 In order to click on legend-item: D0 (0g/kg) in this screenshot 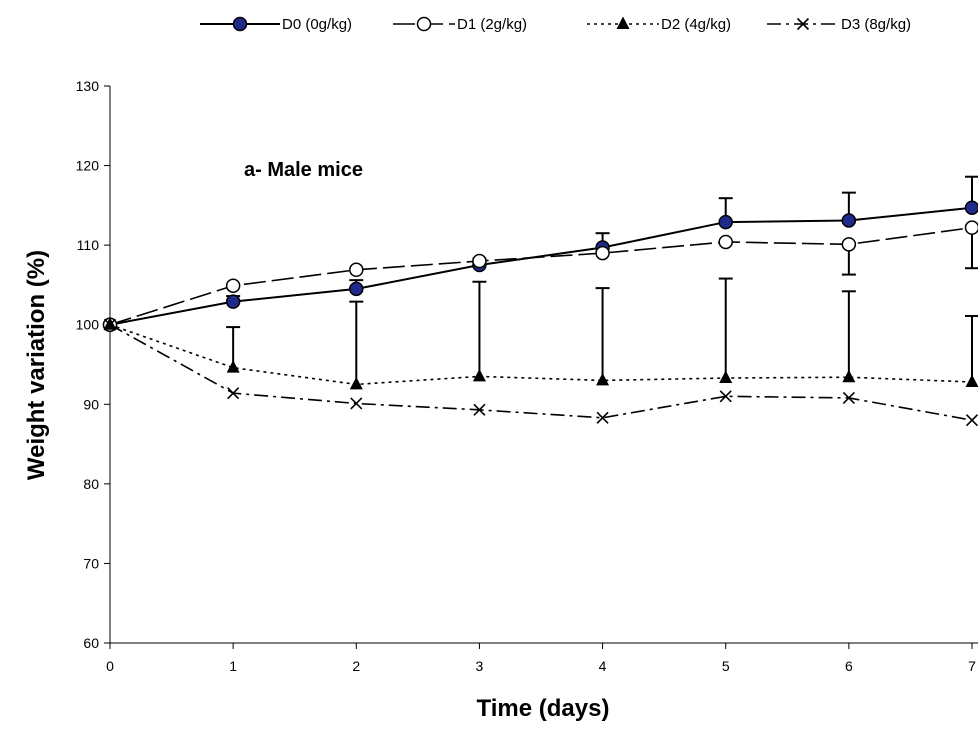, I will do `click(276, 24)`.